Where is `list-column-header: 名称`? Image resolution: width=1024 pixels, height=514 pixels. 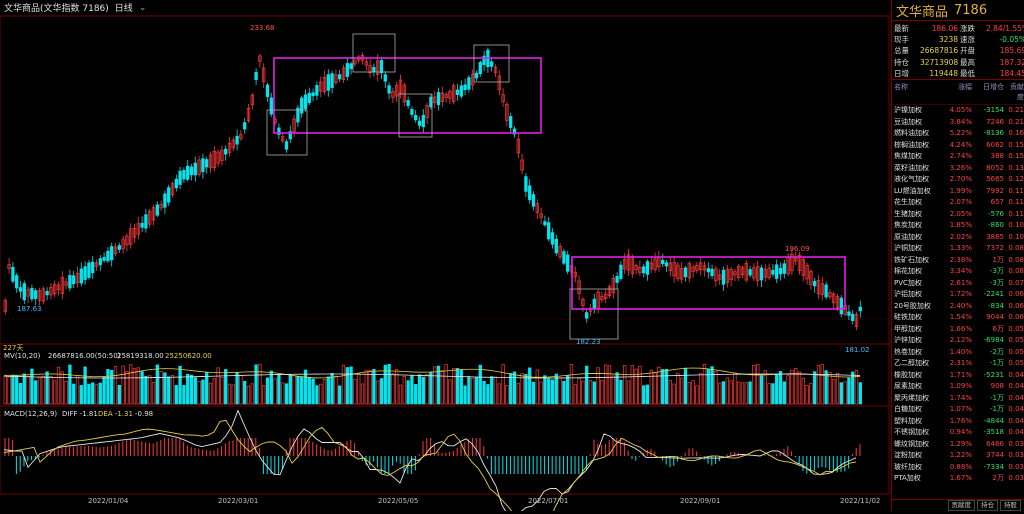 list-column-header: 名称 is located at coordinates (901, 87).